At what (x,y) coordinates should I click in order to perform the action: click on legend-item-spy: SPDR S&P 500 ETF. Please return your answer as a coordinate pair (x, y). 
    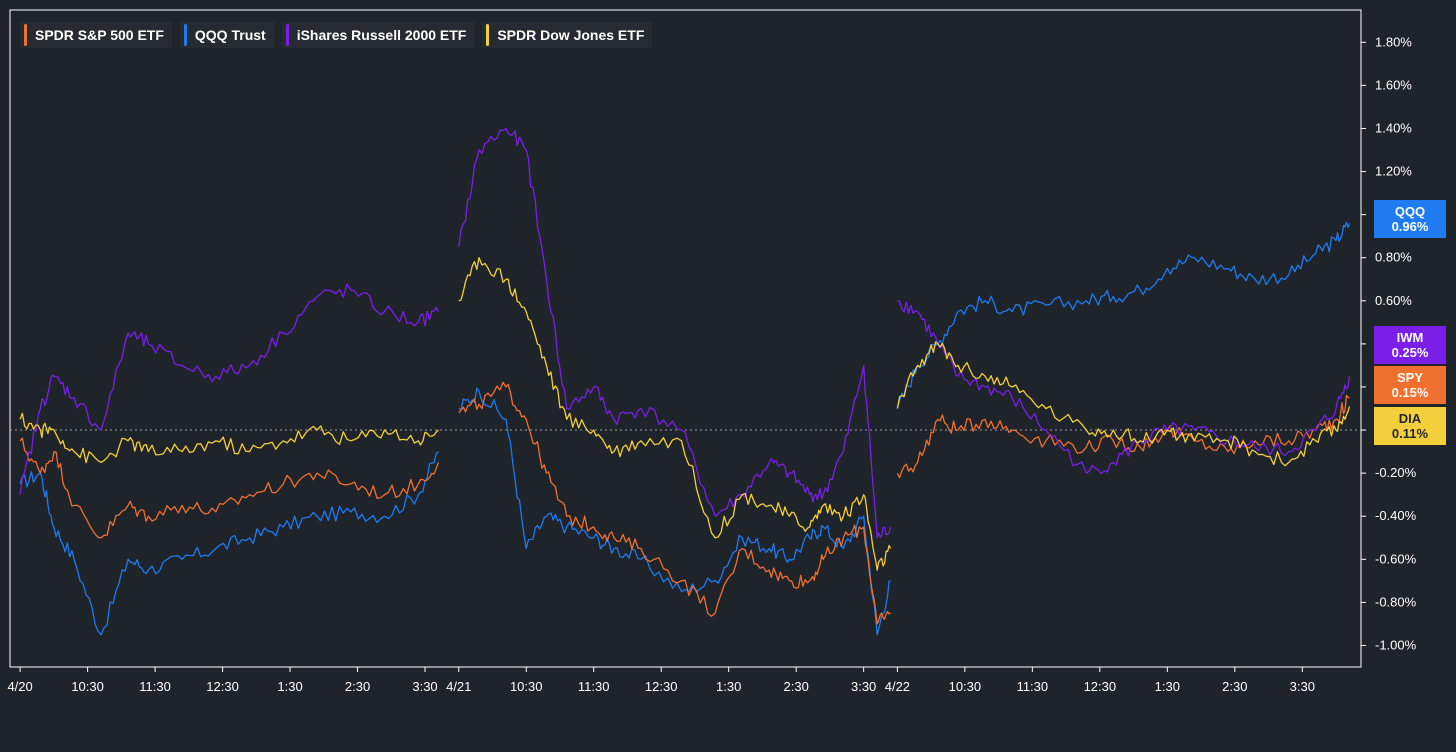
    Looking at the image, I should click on (96, 35).